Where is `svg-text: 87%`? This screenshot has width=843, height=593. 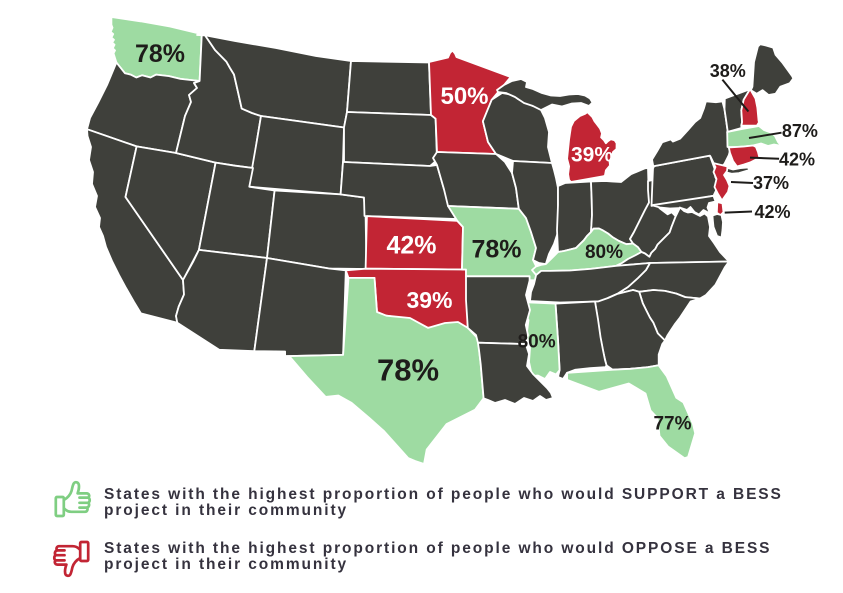
svg-text: 87% is located at coordinates (800, 131).